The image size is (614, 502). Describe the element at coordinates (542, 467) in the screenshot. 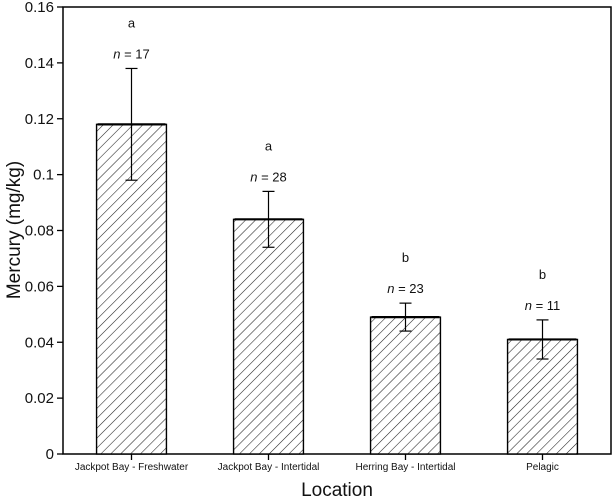

I see `x-tick-label: Pelagic` at that location.